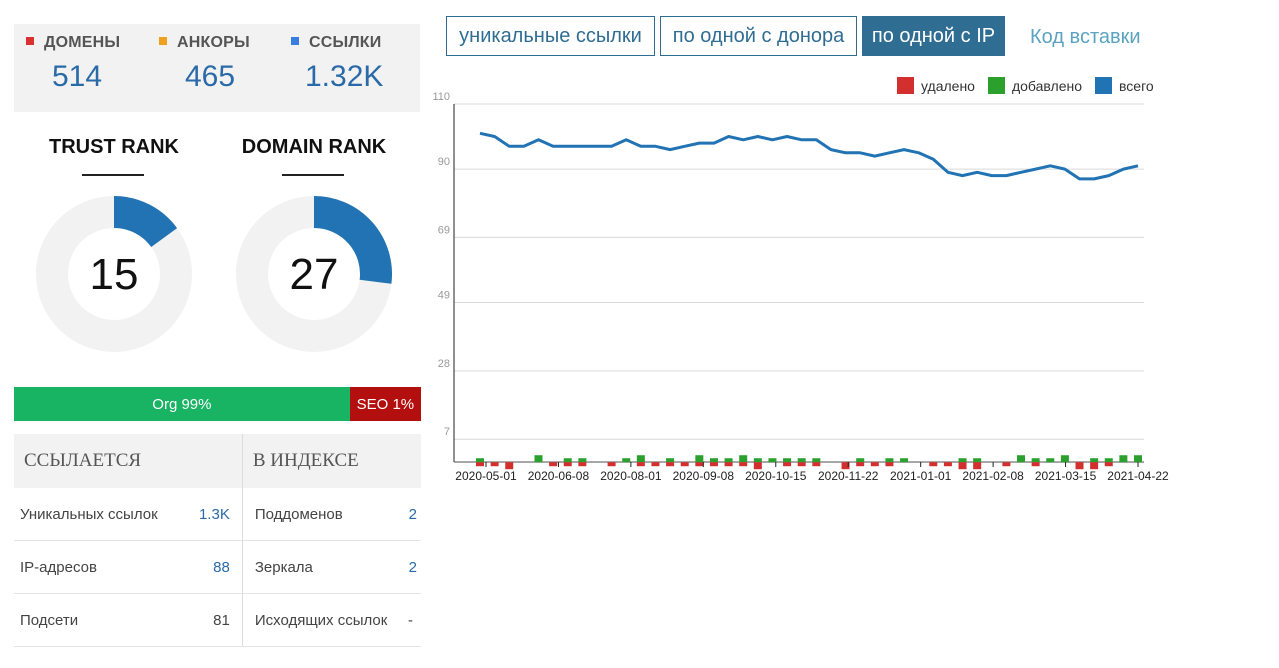 Image resolution: width=1279 pixels, height=668 pixels. What do you see at coordinates (1066, 476) in the screenshot?
I see `x-tick-label: 2021-03-15` at bounding box center [1066, 476].